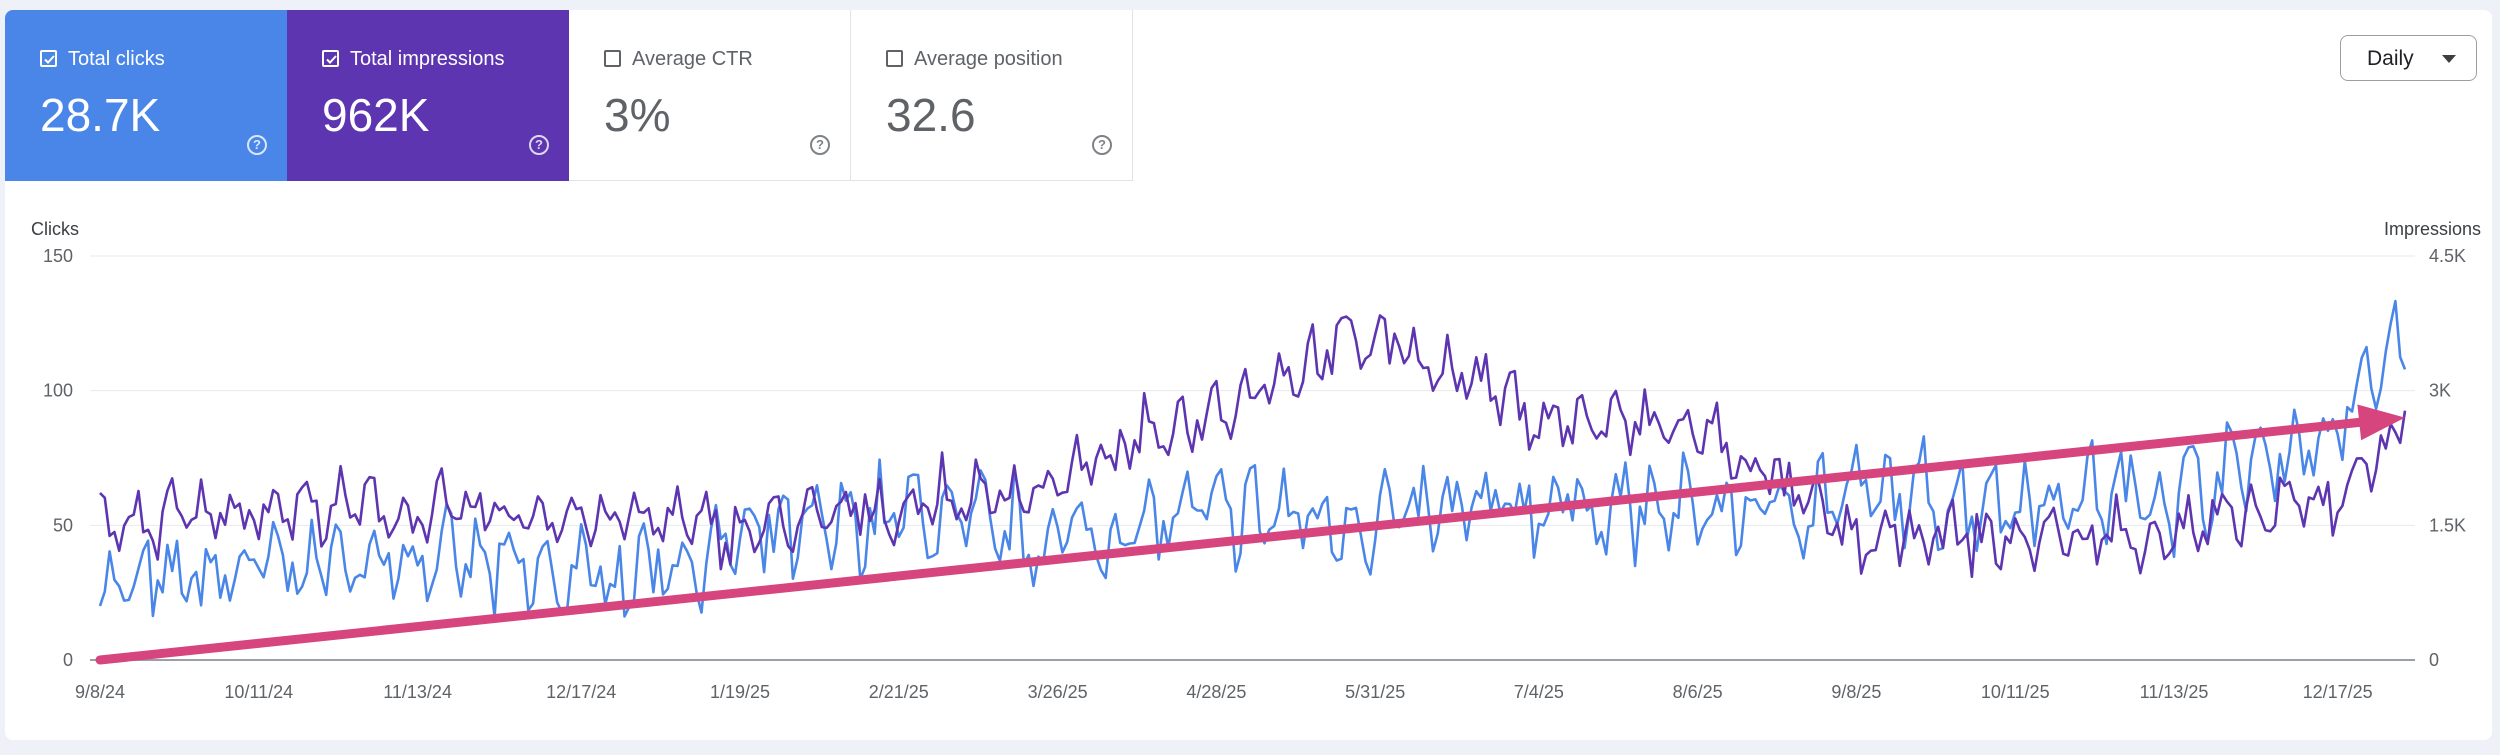 Image resolution: width=2500 pixels, height=755 pixels. What do you see at coordinates (55, 229) in the screenshot?
I see `y-axis-title-left: Clicks` at bounding box center [55, 229].